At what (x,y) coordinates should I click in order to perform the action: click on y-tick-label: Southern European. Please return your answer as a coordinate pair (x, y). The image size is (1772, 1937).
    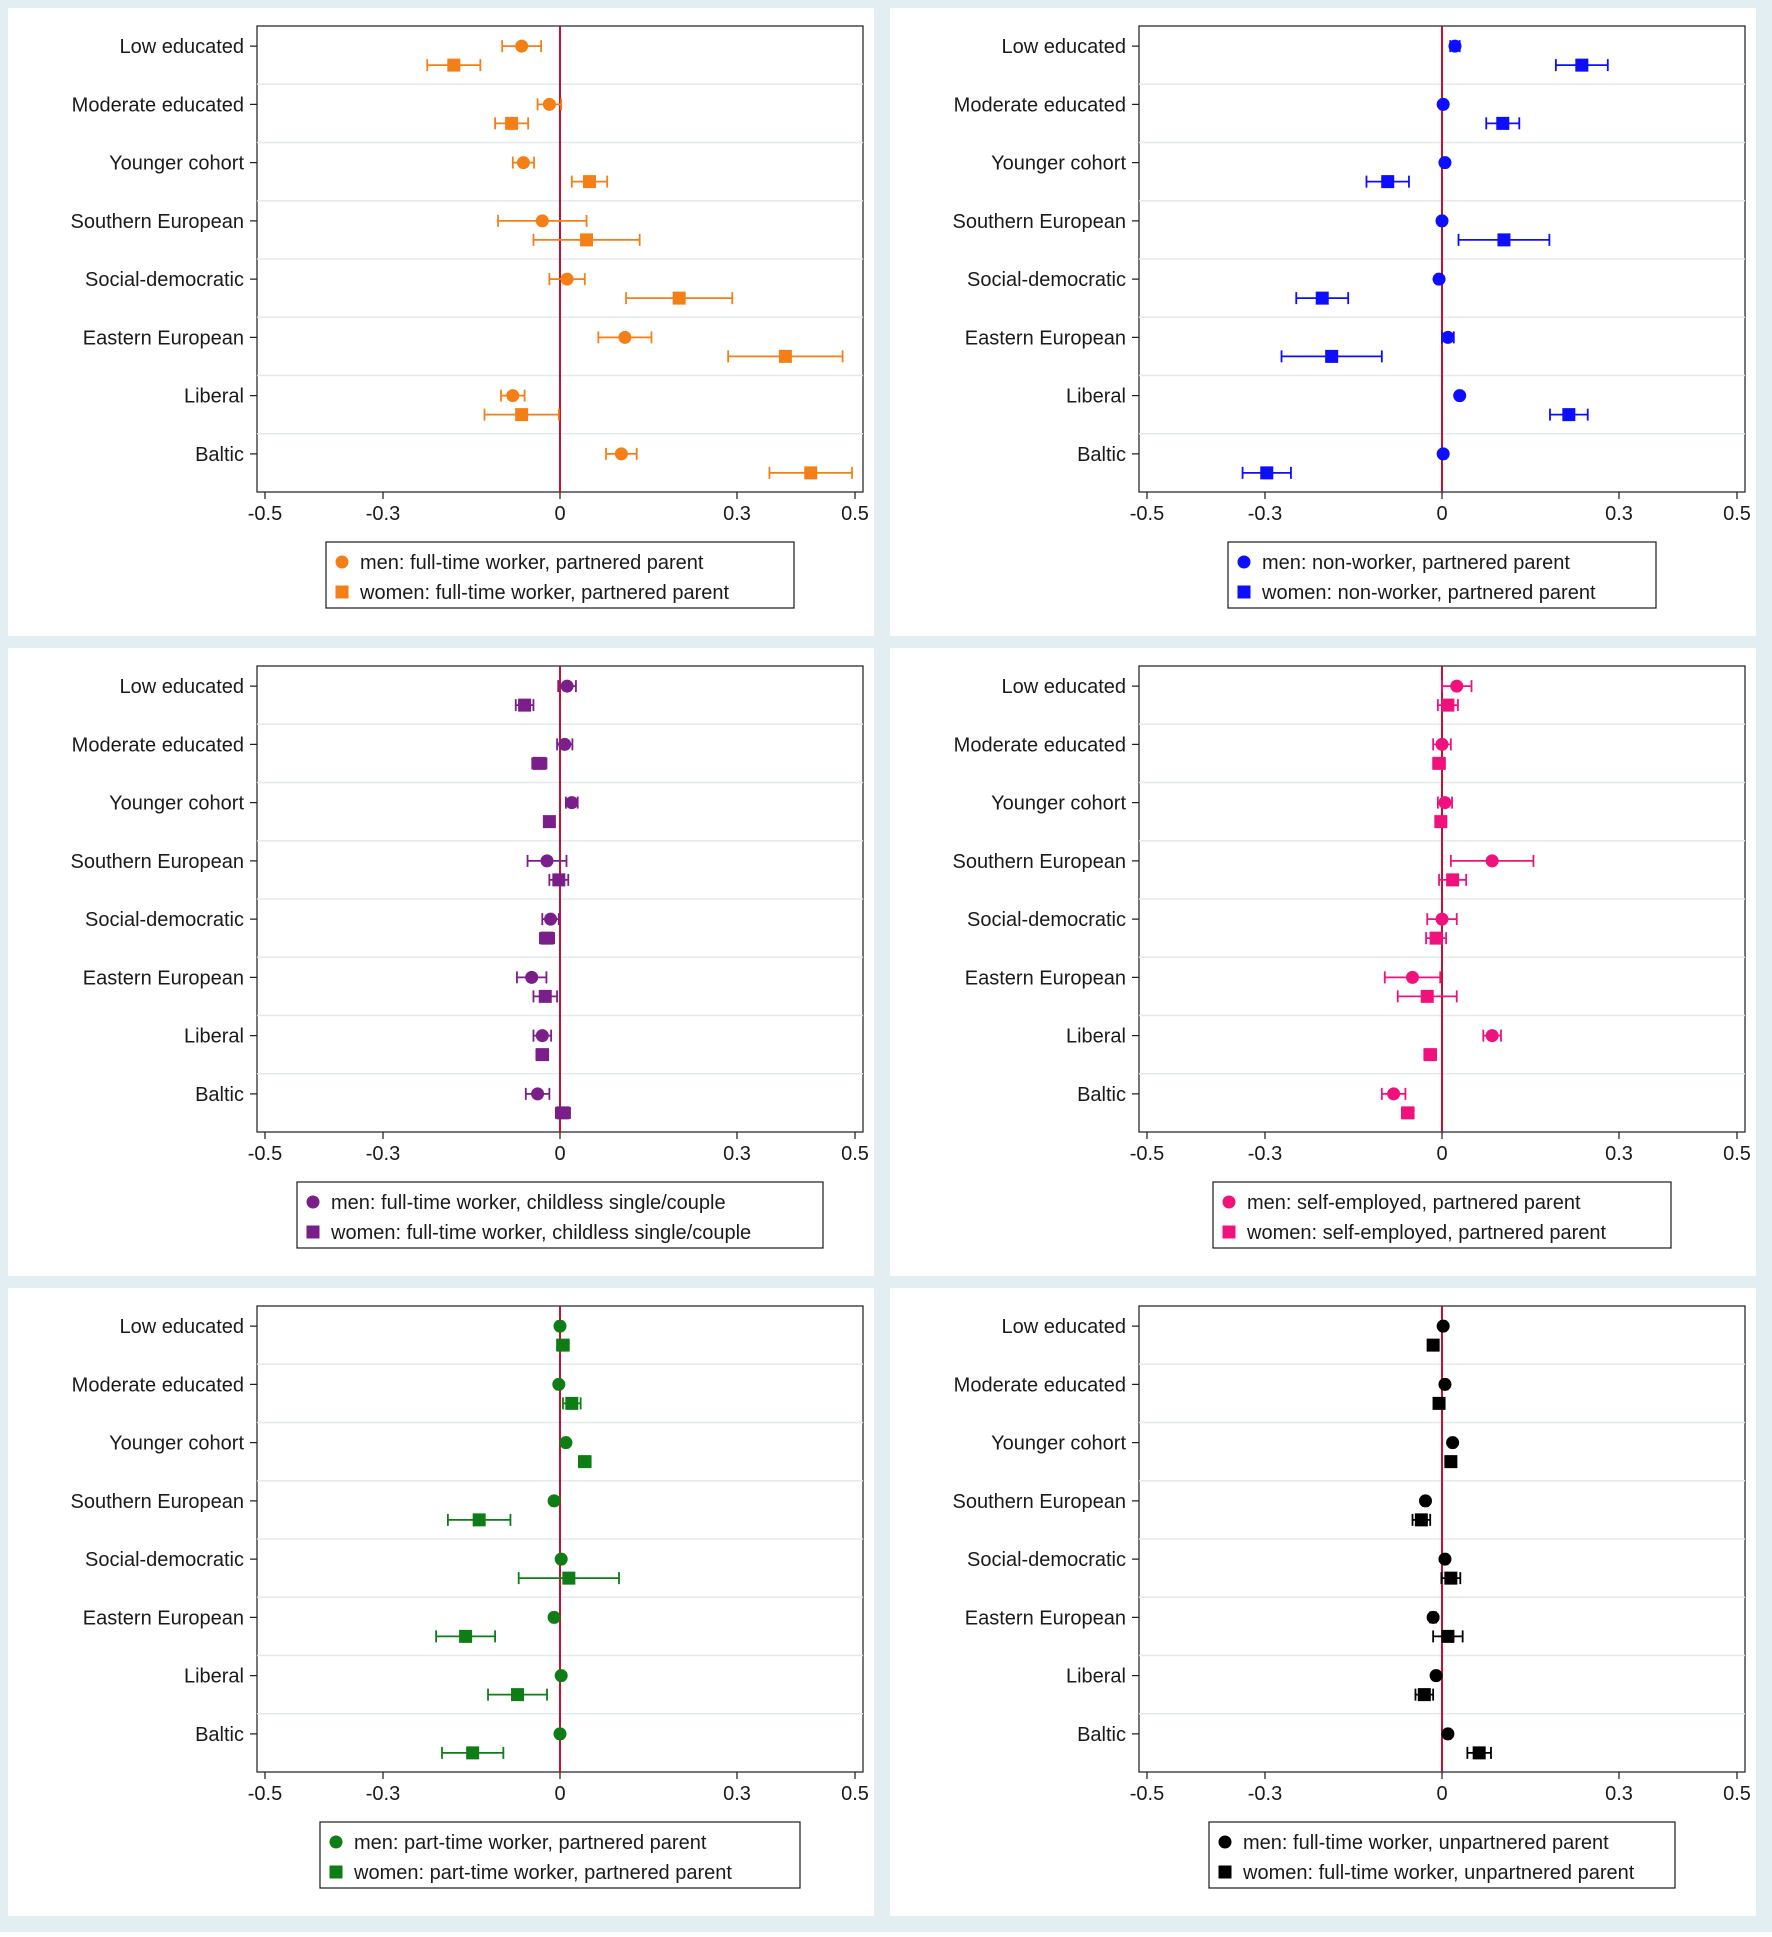
    Looking at the image, I should click on (1039, 1502).